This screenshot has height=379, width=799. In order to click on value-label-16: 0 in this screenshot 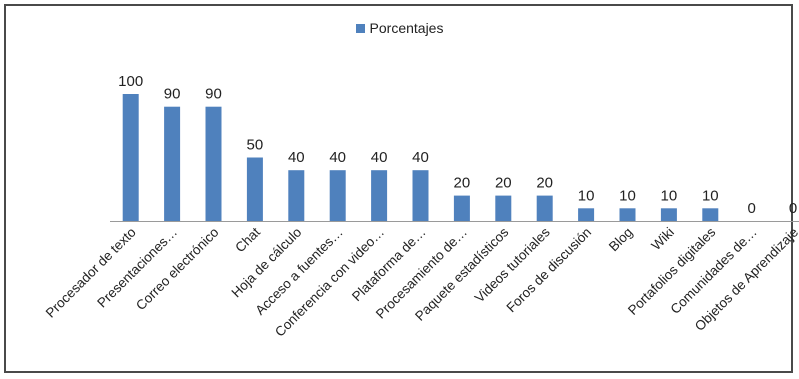, I will do `click(793, 208)`.